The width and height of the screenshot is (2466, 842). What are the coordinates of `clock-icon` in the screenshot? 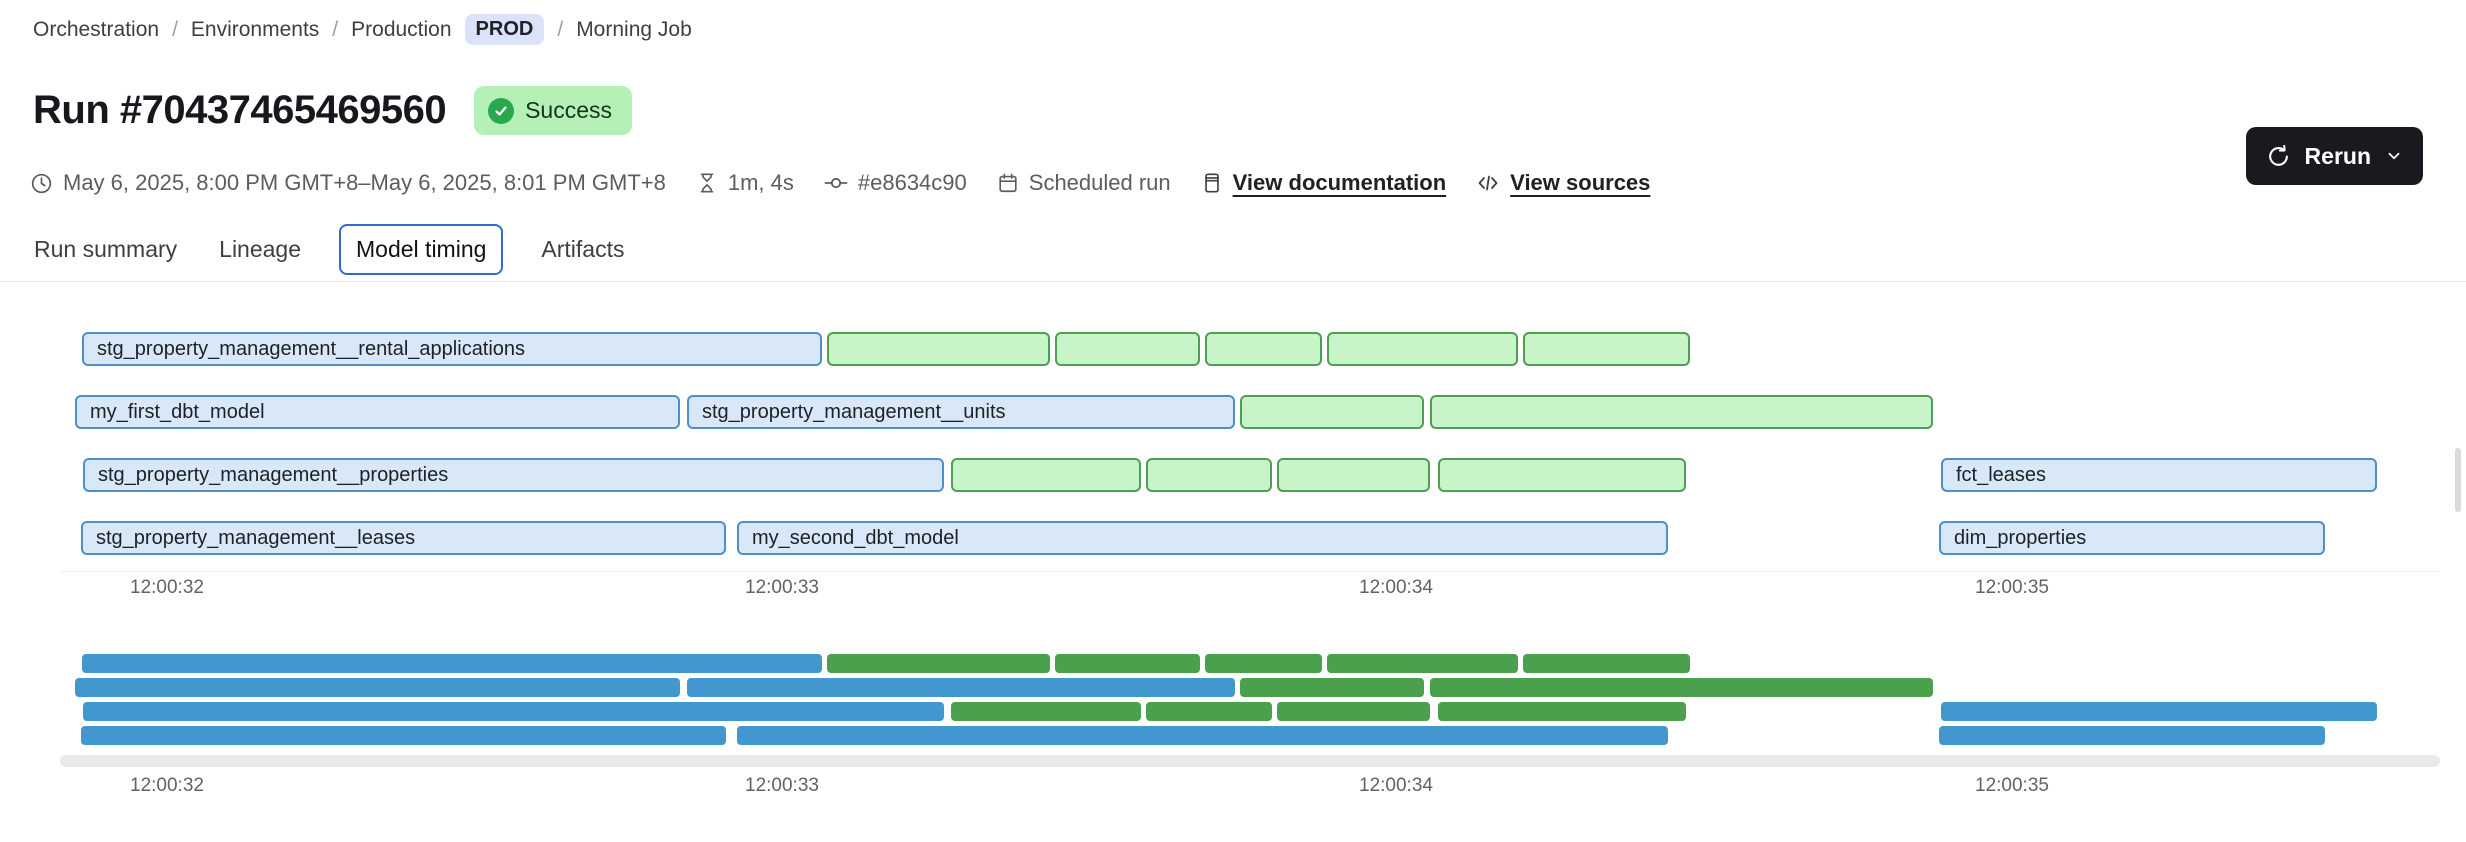 It's located at (41, 183).